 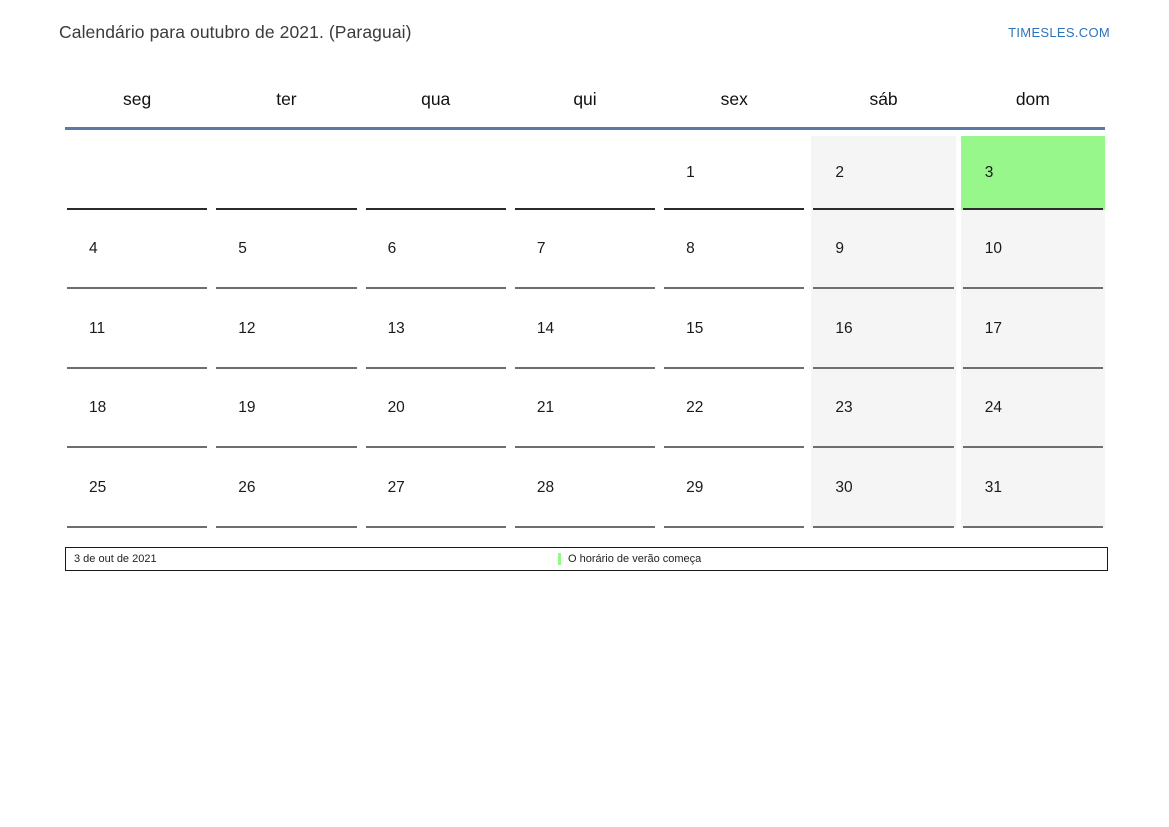 I want to click on day-number: 24, so click(x=993, y=408).